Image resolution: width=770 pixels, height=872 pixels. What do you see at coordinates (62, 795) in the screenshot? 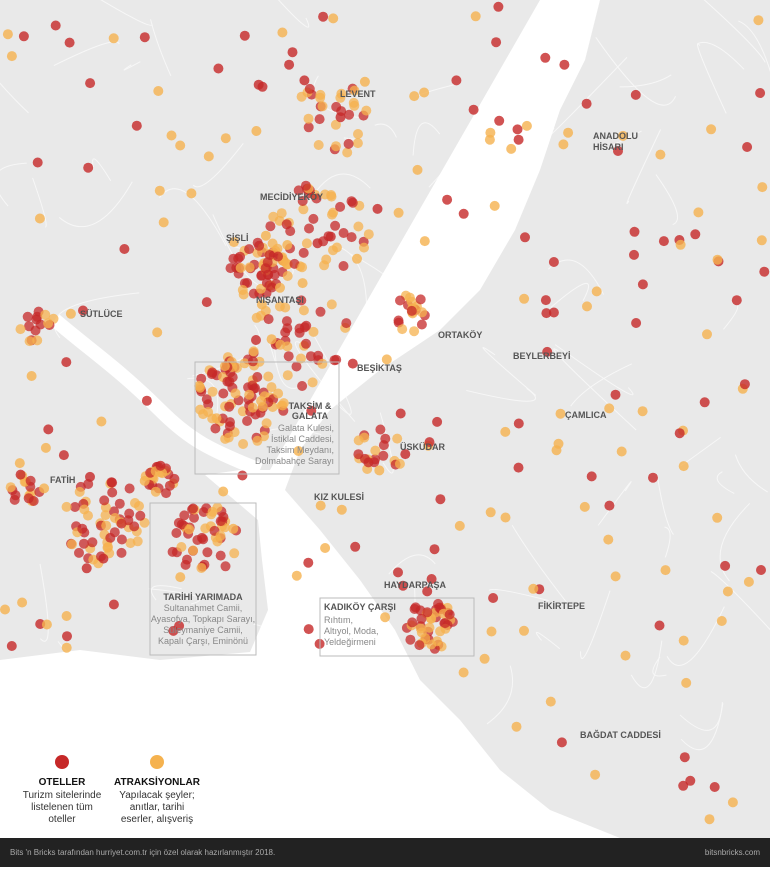
I see `label-line: Turizm sitelerinde` at bounding box center [62, 795].